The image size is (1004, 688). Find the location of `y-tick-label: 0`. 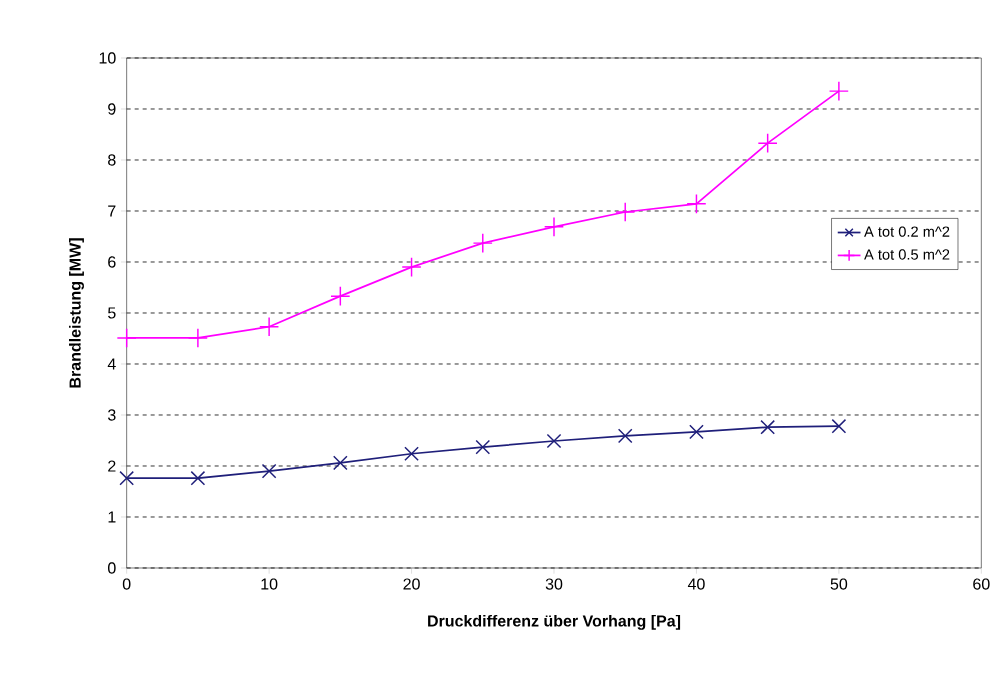

y-tick-label: 0 is located at coordinates (112, 568).